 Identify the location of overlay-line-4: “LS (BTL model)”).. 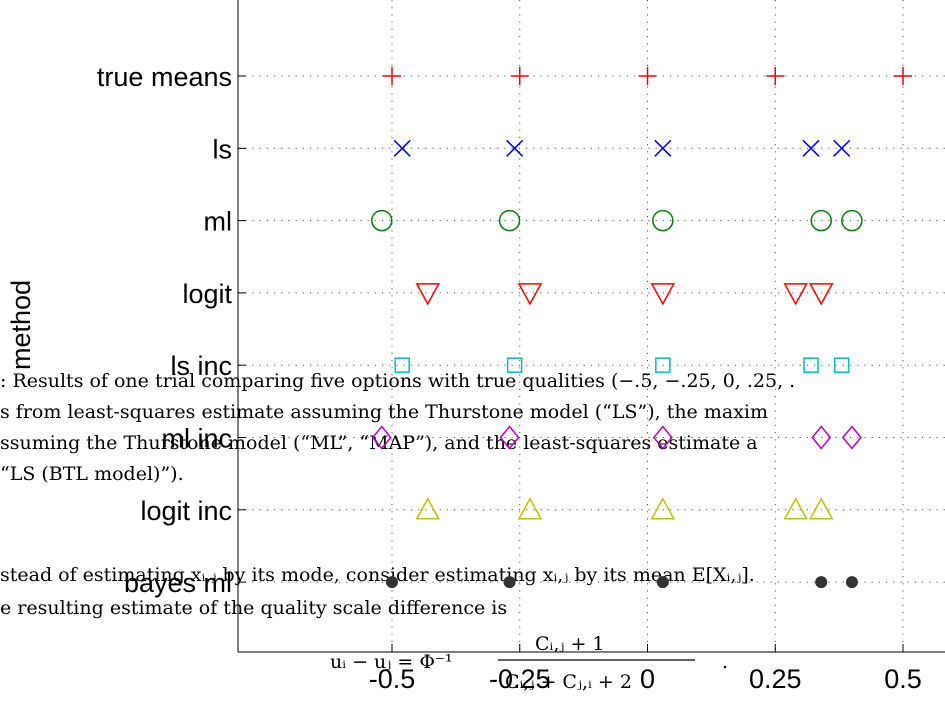
(92, 474).